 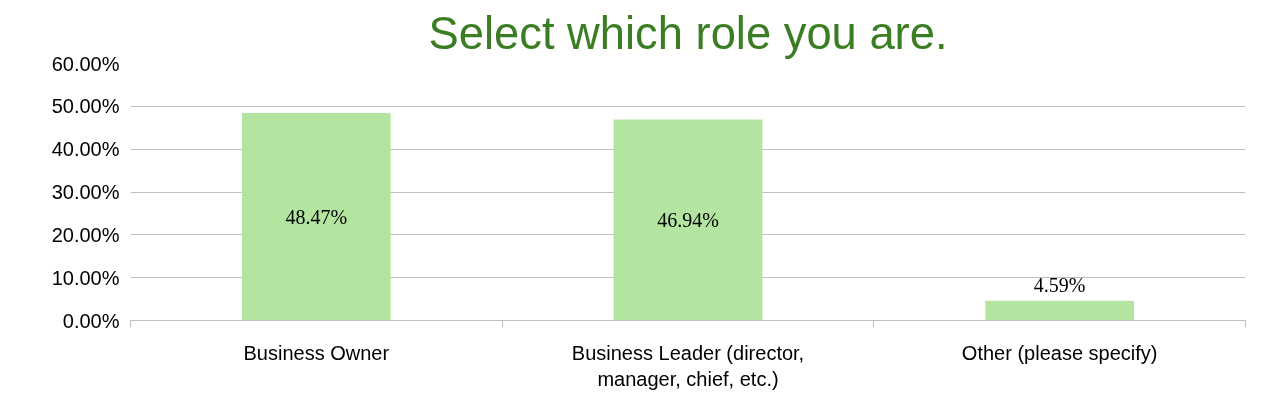 What do you see at coordinates (91, 320) in the screenshot?
I see `y-tick-label: 0.00%` at bounding box center [91, 320].